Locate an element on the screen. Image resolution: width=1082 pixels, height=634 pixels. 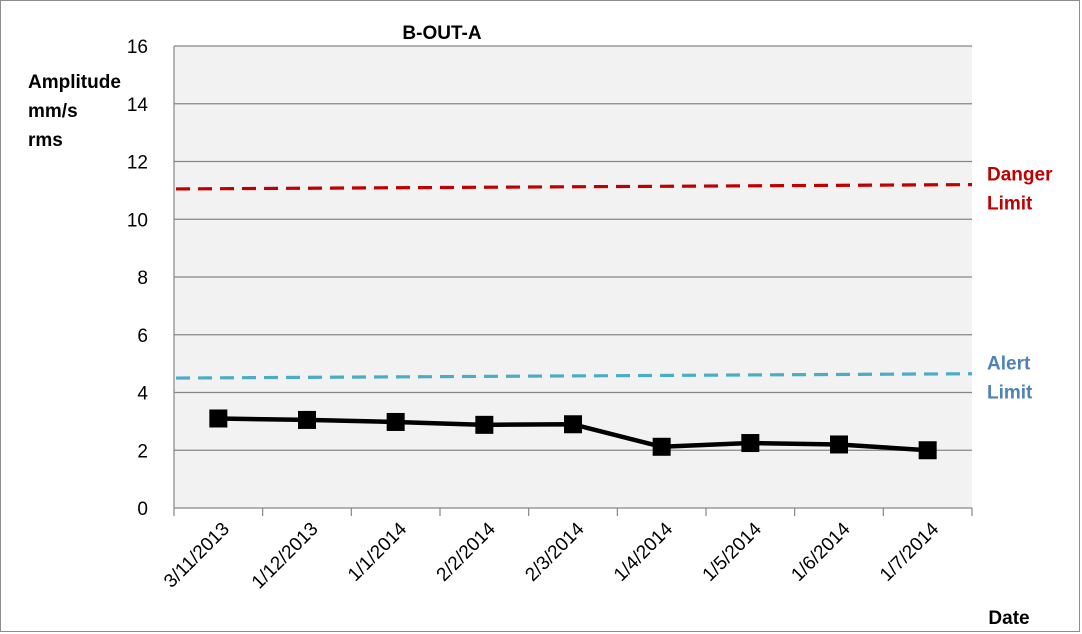
y-tick-label: 12 is located at coordinates (137, 163).